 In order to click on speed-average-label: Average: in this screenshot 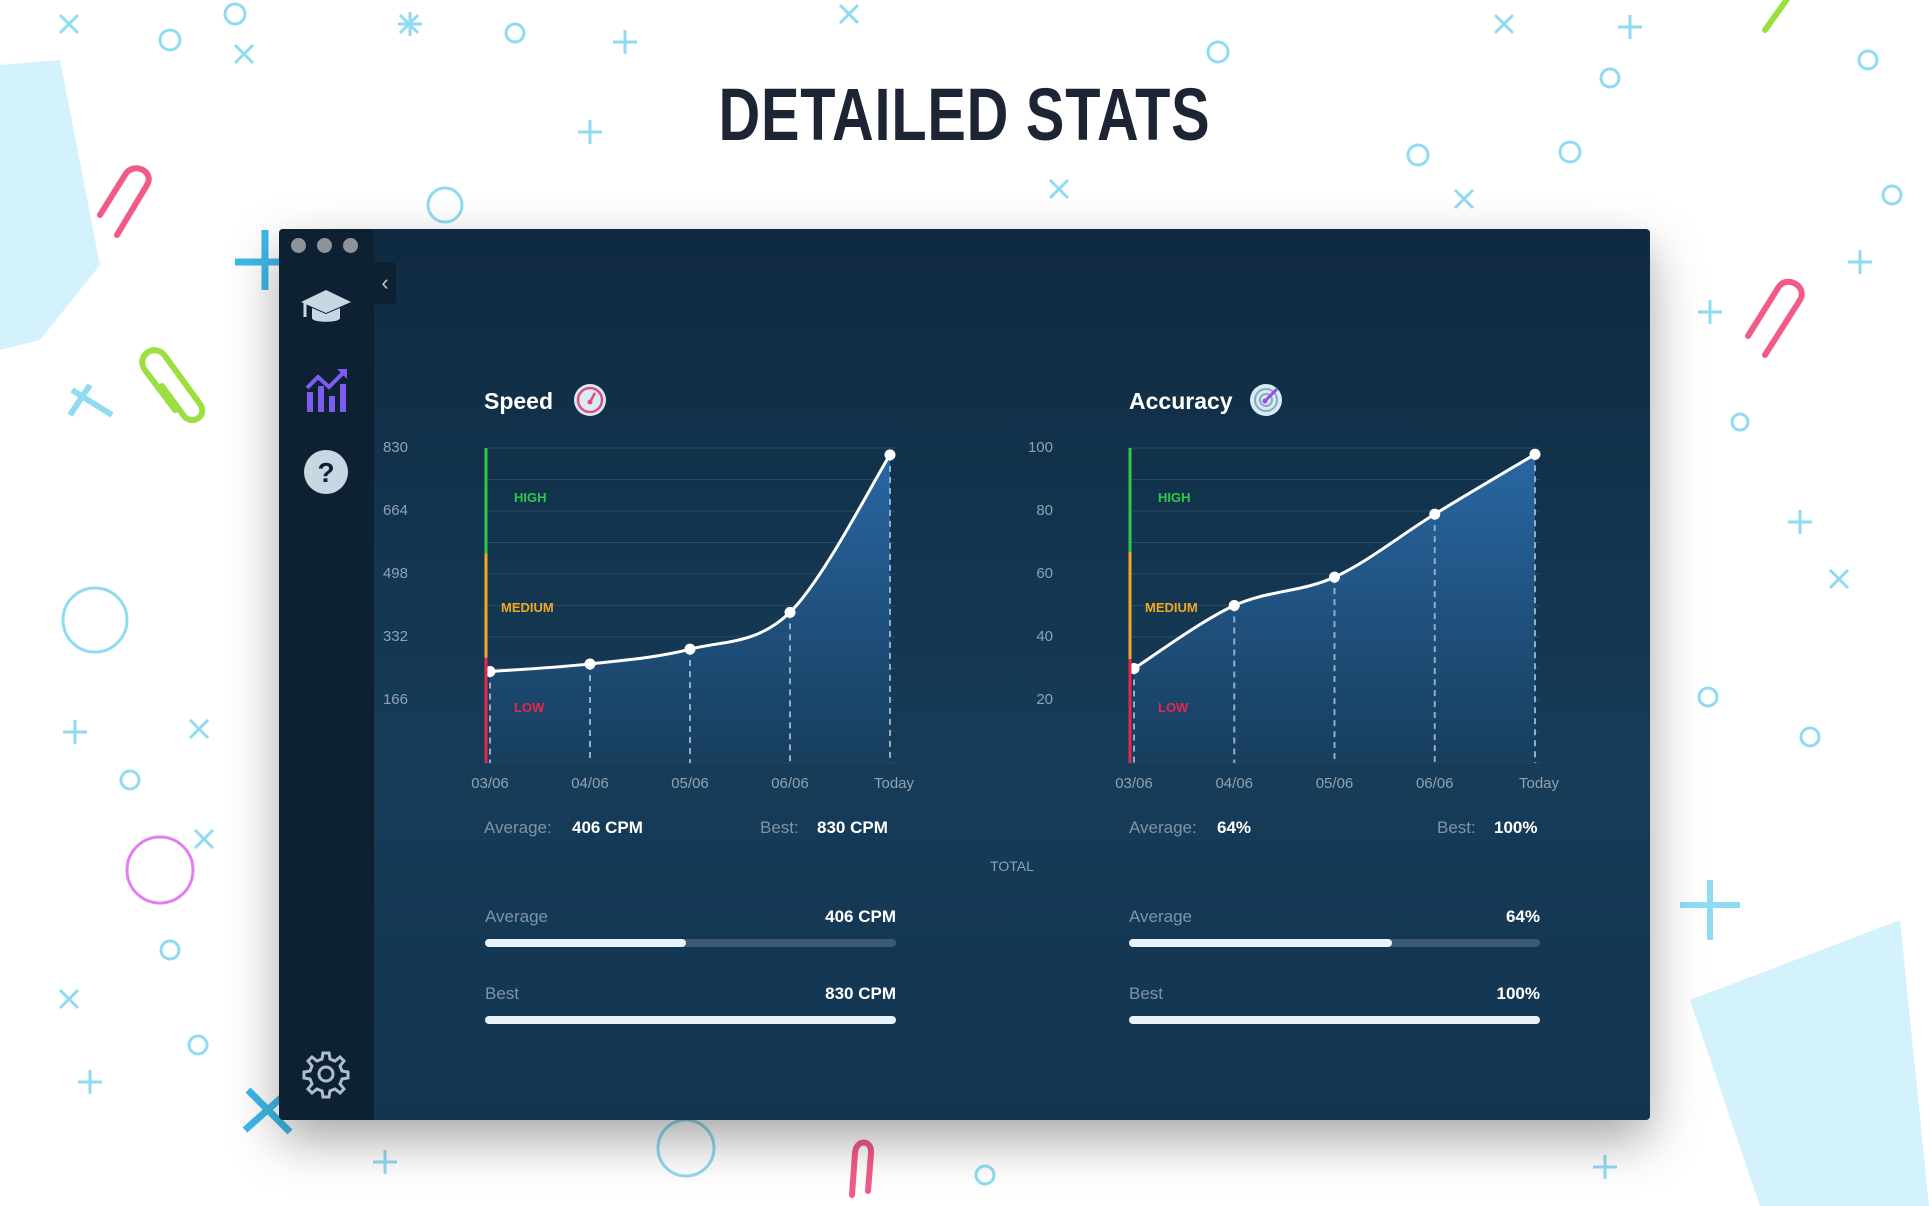, I will do `click(518, 827)`.